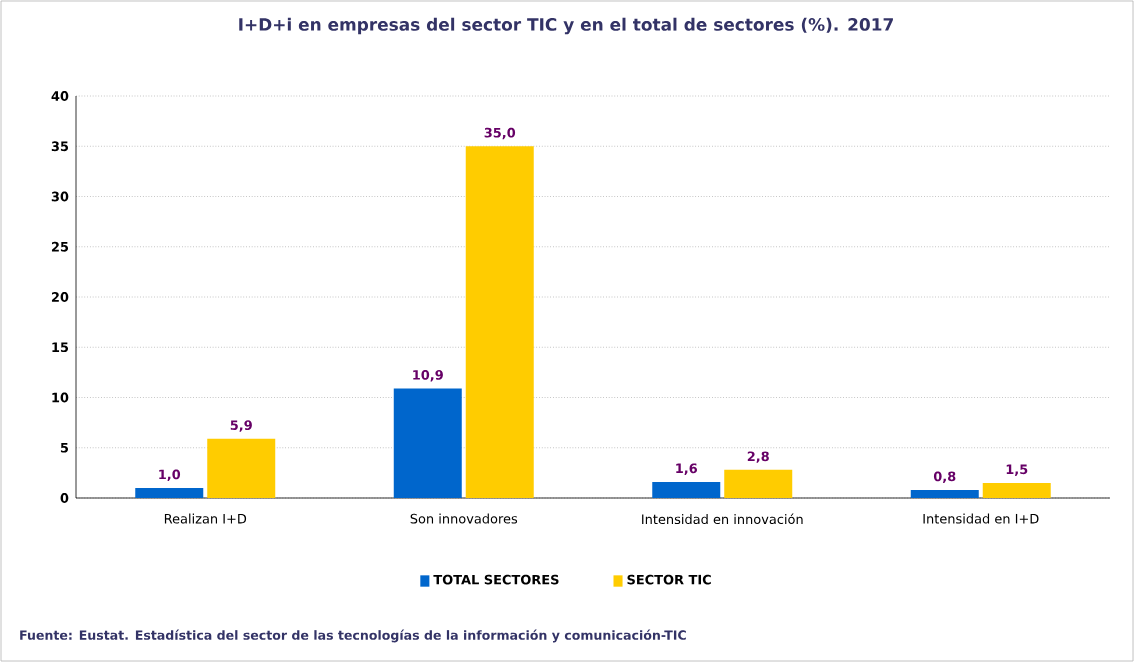 The image size is (1134, 662). Describe the element at coordinates (566, 26) in the screenshot. I see `chart-title: I+D+i en empresas del sector TIC y en el total de sectores (%). 2017` at that location.